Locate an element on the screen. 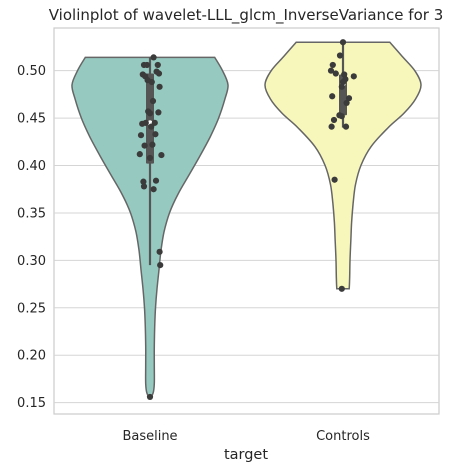  y-tick-label: 0.40 is located at coordinates (31, 166).